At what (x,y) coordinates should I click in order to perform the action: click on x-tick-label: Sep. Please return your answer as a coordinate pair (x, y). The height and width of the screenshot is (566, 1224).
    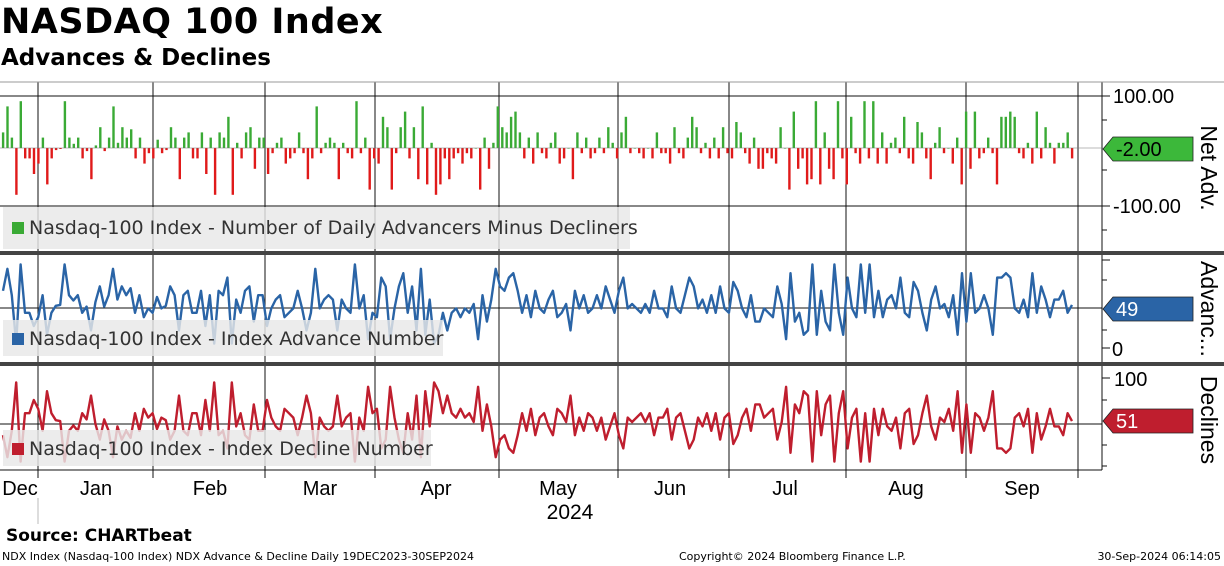
    Looking at the image, I should click on (1022, 489).